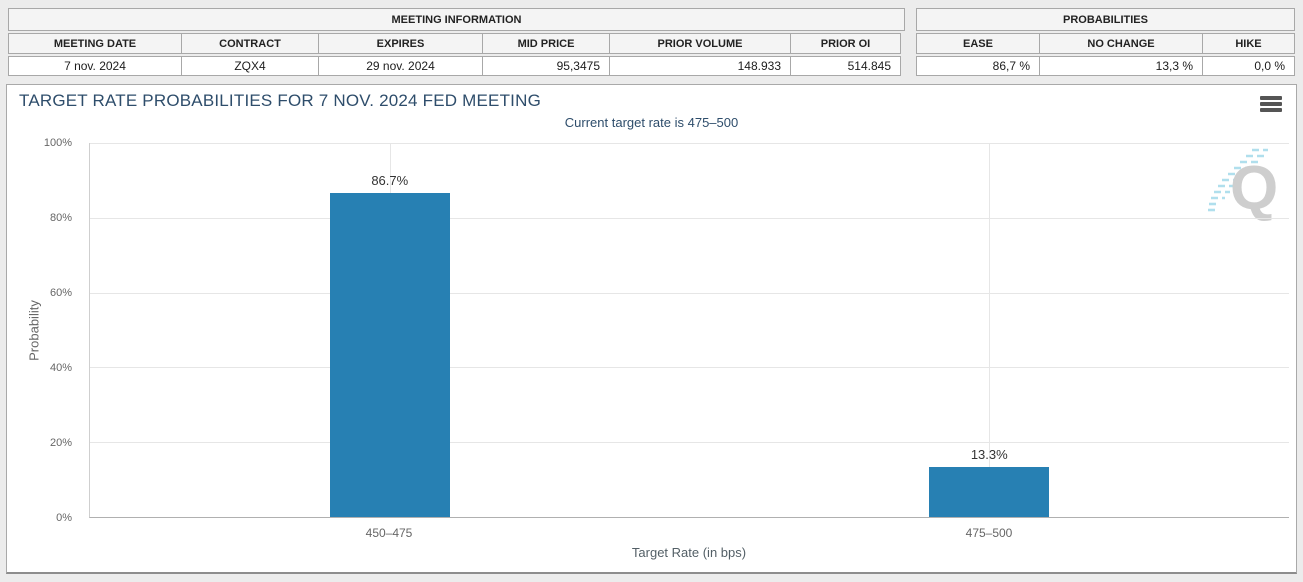 Image resolution: width=1303 pixels, height=582 pixels. I want to click on col-hike: HIKE, so click(1248, 43).